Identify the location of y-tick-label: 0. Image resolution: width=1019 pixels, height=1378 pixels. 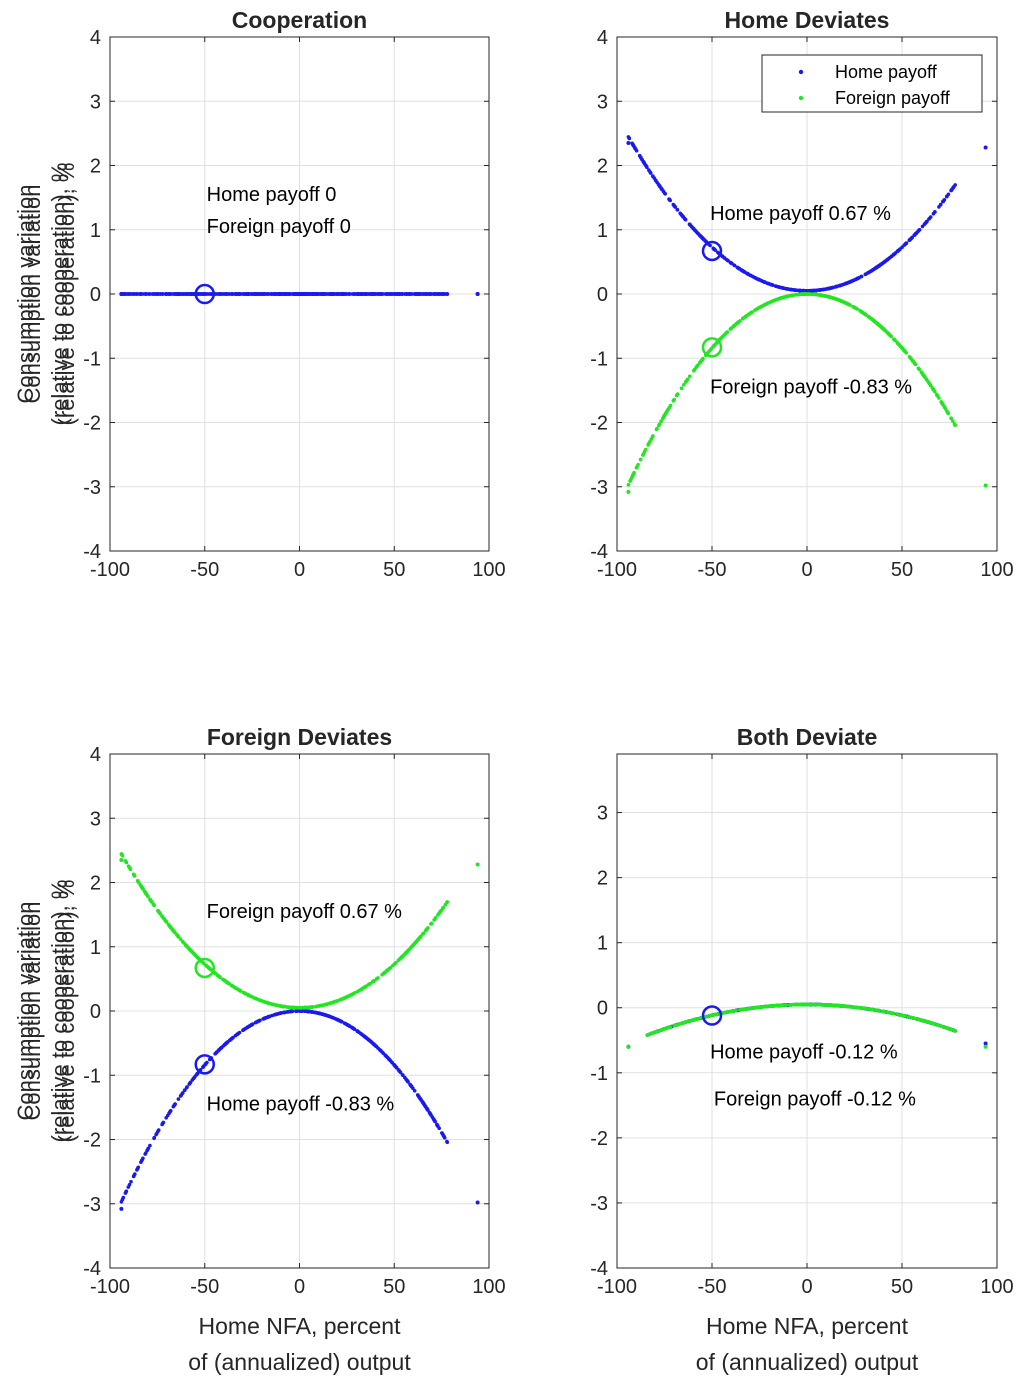
(95, 295).